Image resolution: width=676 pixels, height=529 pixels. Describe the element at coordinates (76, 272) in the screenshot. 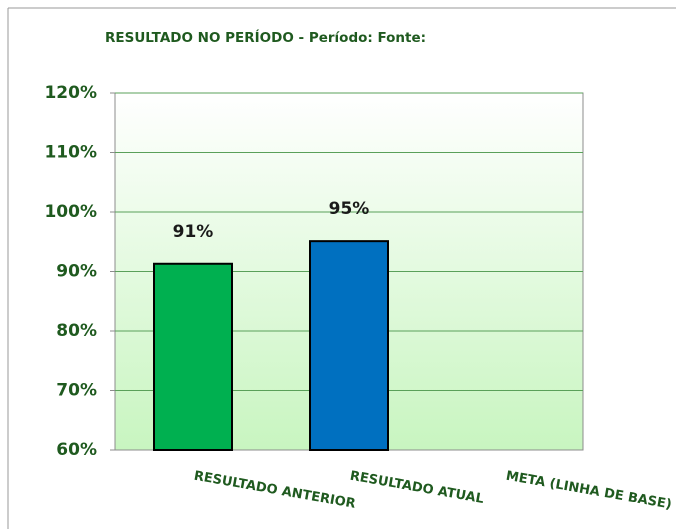

I see `y-tick-label: 90%` at that location.